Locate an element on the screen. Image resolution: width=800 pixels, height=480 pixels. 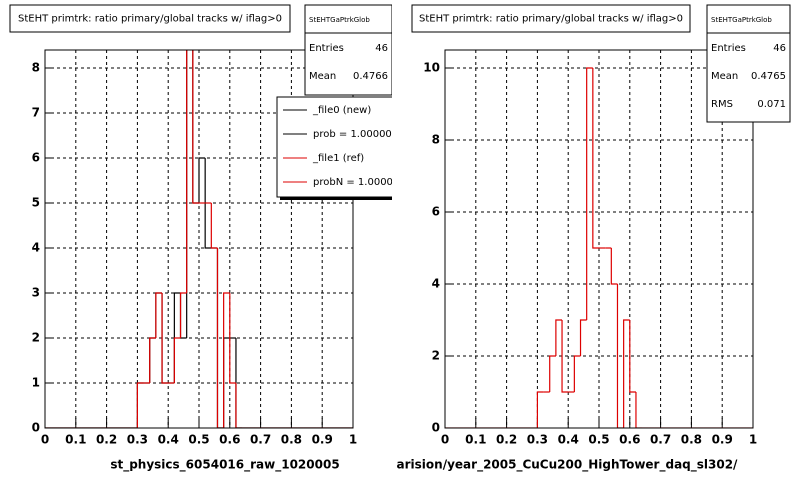
stats-value: 0.4765 is located at coordinates (768, 76).